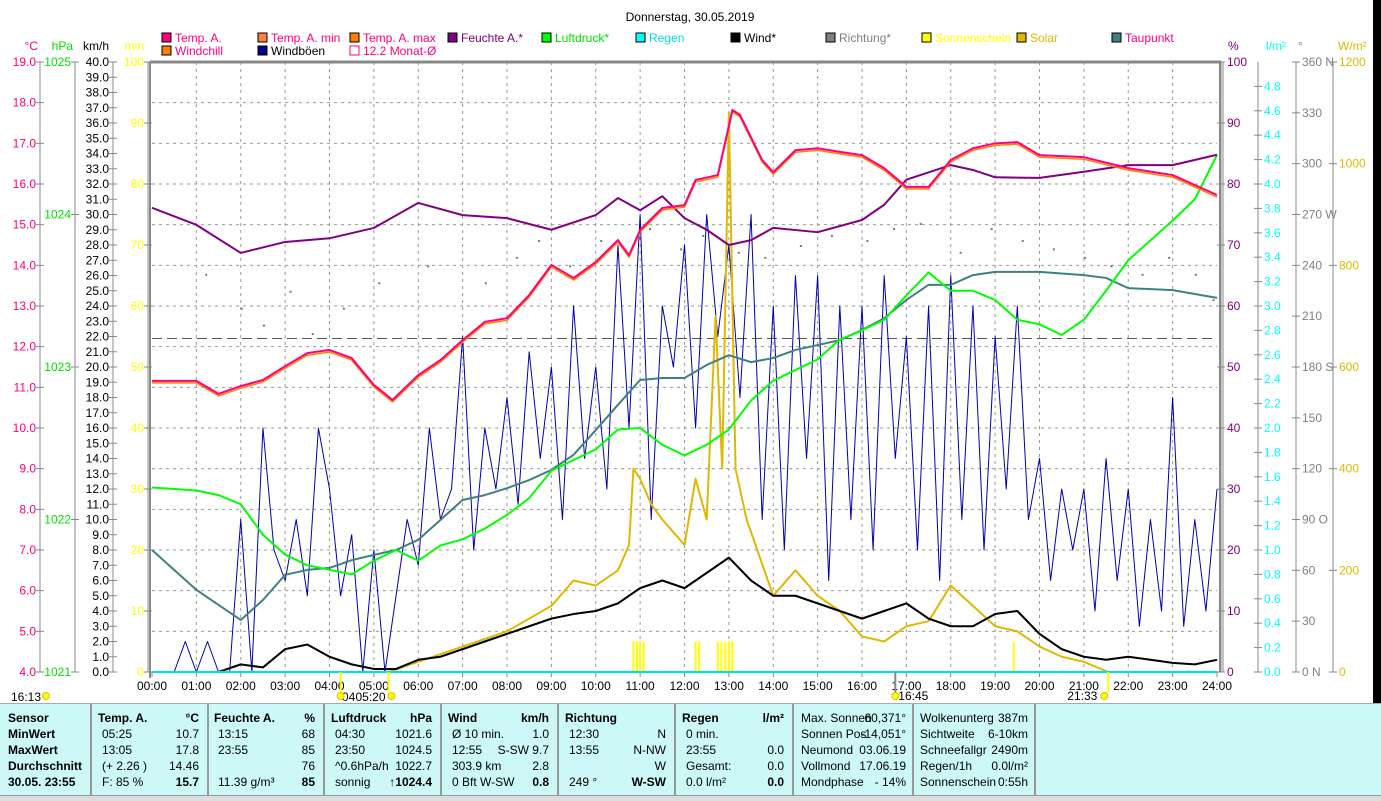 This screenshot has height=801, width=1381. I want to click on panel-value: ↑1024.4, so click(410, 782).